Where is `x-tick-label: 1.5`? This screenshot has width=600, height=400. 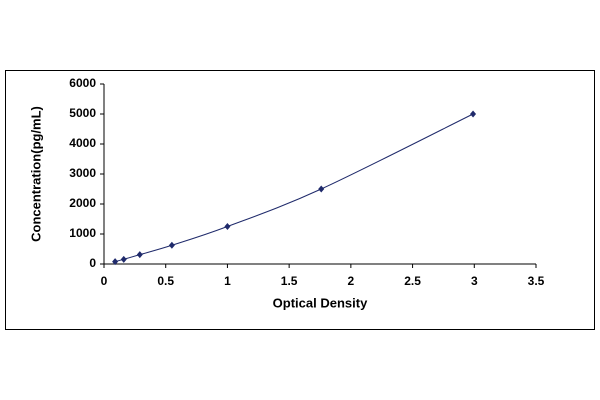
x-tick-label: 1.5 is located at coordinates (289, 281).